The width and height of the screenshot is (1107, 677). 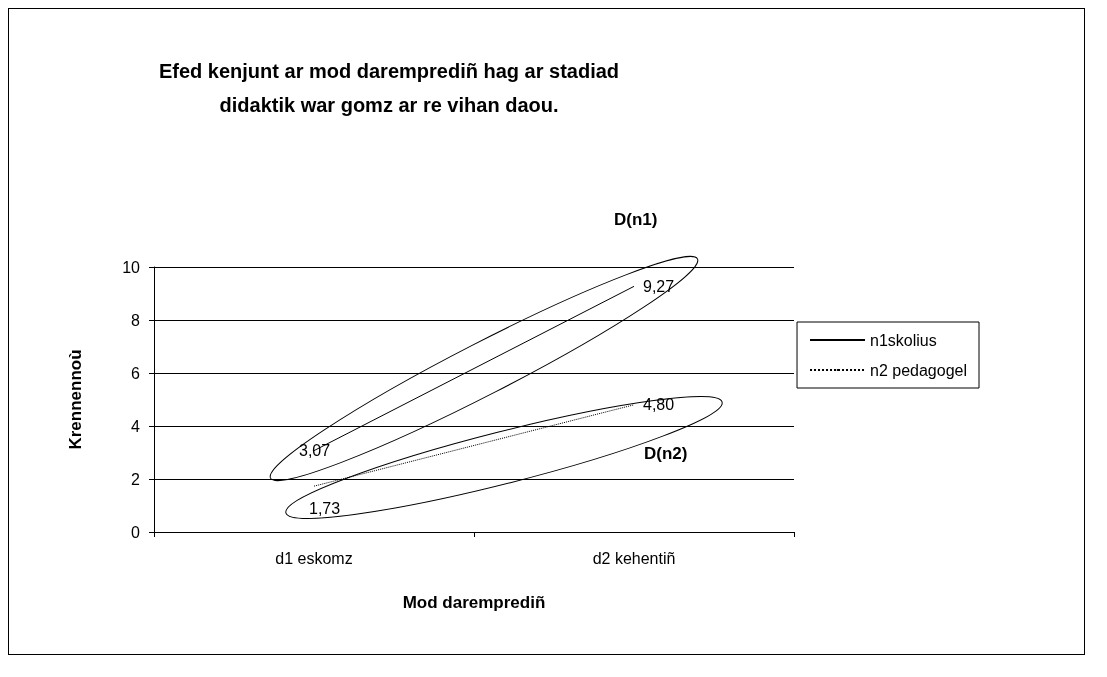 What do you see at coordinates (634, 558) in the screenshot?
I see `x-tick-label: d2 kehentiñ` at bounding box center [634, 558].